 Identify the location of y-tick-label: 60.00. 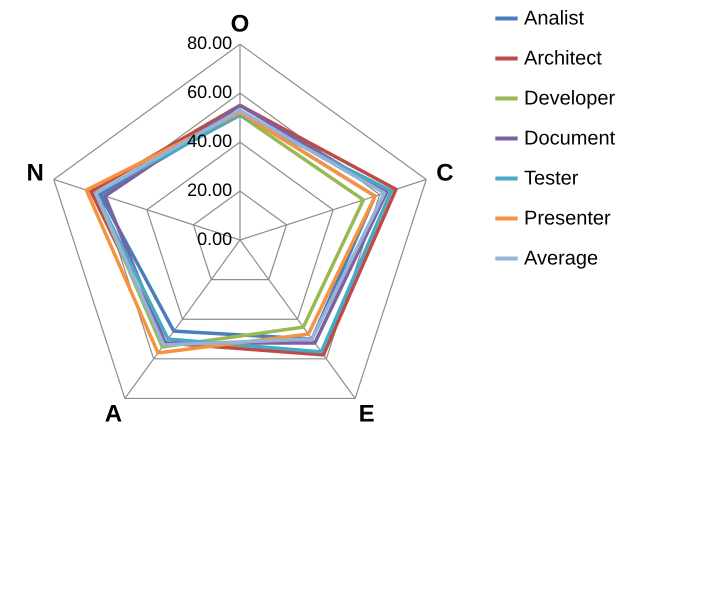
(209, 92).